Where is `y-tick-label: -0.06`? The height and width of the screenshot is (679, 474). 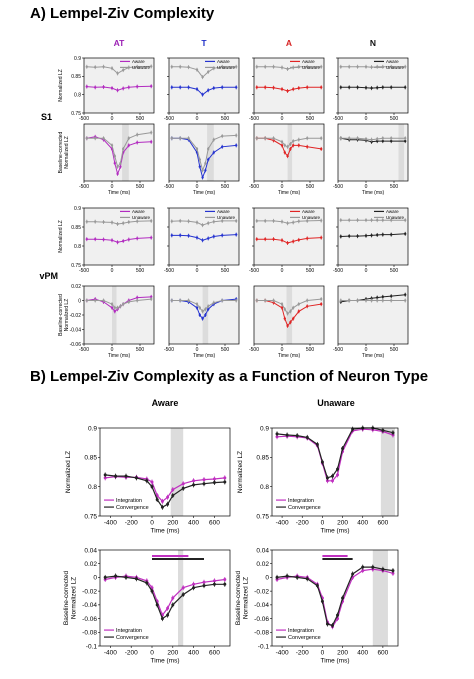
y-tick-label: -0.06 is located at coordinates (89, 619).